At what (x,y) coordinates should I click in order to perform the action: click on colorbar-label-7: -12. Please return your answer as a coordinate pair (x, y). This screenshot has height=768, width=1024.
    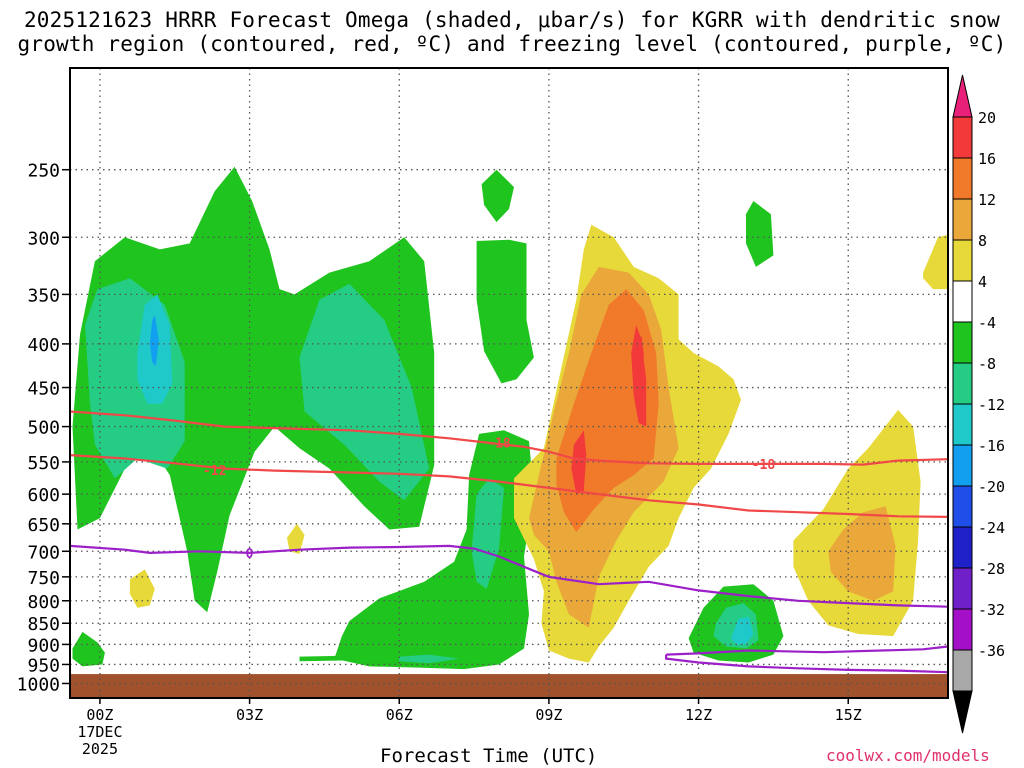
    Looking at the image, I should click on (991, 405).